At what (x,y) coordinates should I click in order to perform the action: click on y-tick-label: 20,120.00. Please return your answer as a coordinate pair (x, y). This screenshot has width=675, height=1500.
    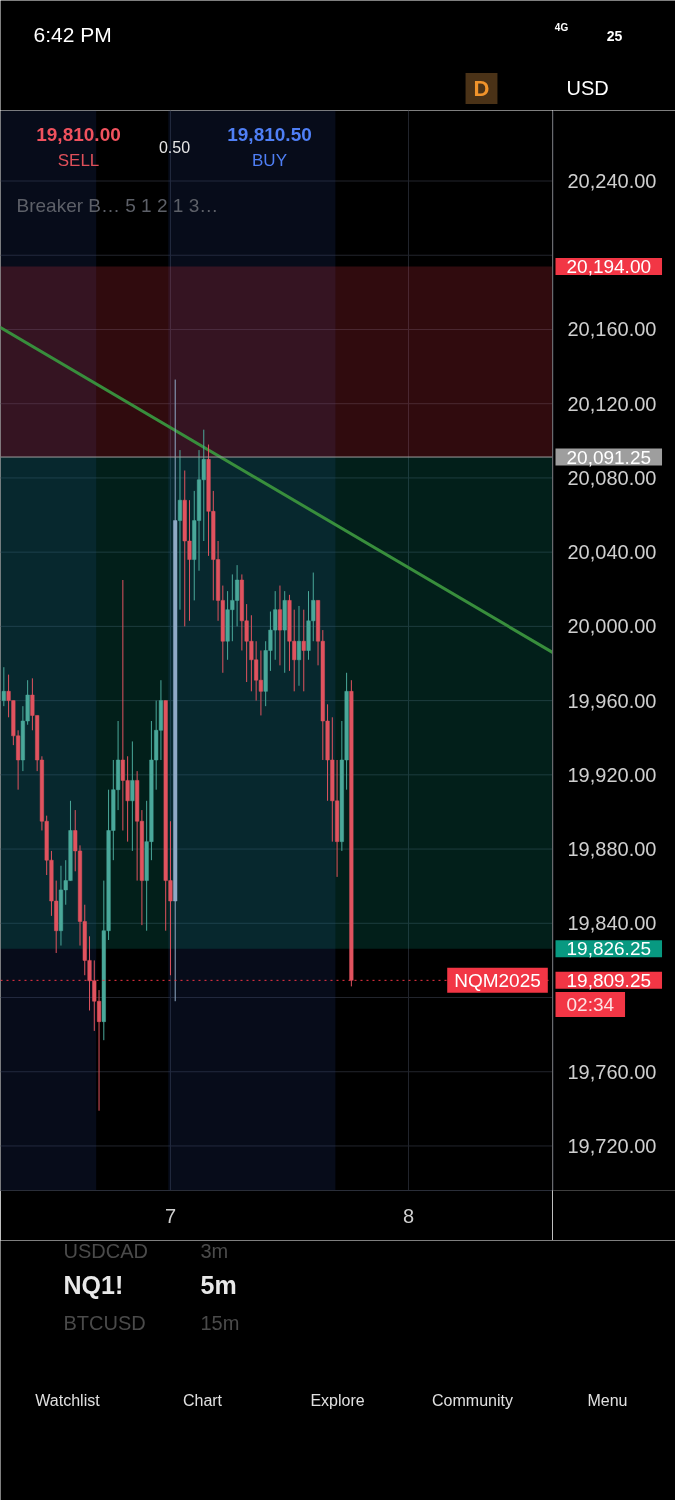
    Looking at the image, I should click on (612, 403).